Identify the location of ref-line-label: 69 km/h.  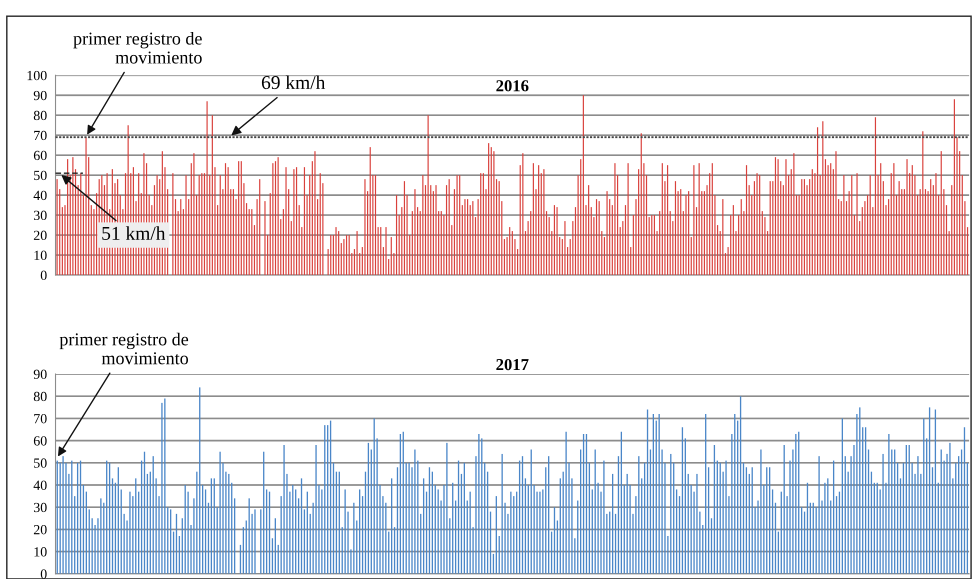
(294, 82).